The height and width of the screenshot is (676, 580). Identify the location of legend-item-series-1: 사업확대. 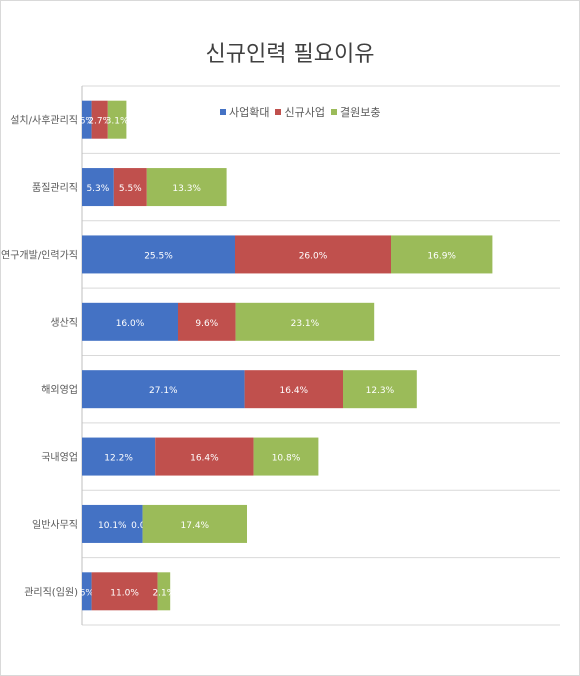
(244, 112).